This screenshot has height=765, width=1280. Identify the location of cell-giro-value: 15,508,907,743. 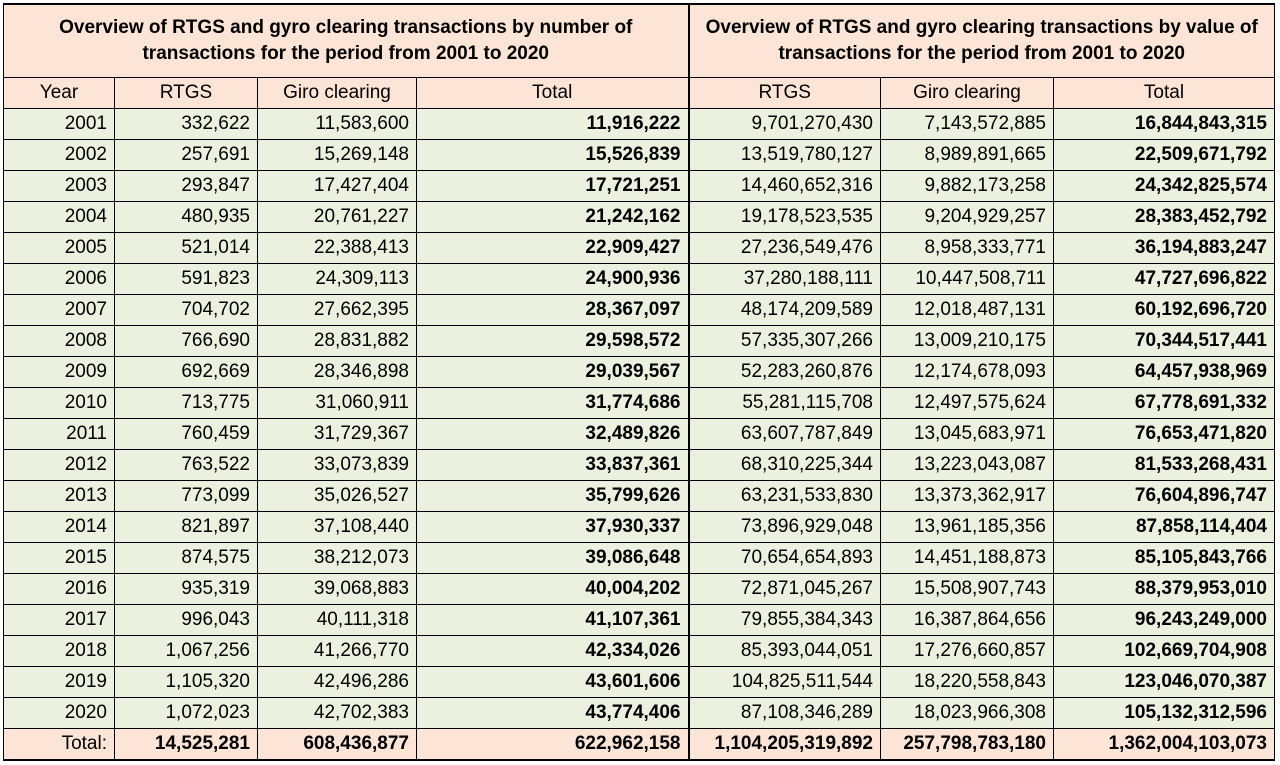
(967, 589).